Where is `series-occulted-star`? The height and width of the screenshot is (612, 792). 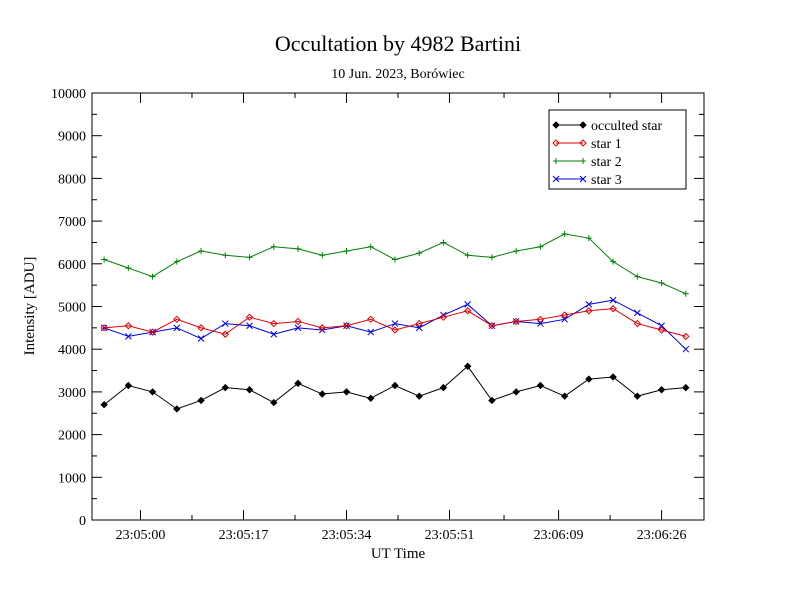 series-occulted-star is located at coordinates (395, 387).